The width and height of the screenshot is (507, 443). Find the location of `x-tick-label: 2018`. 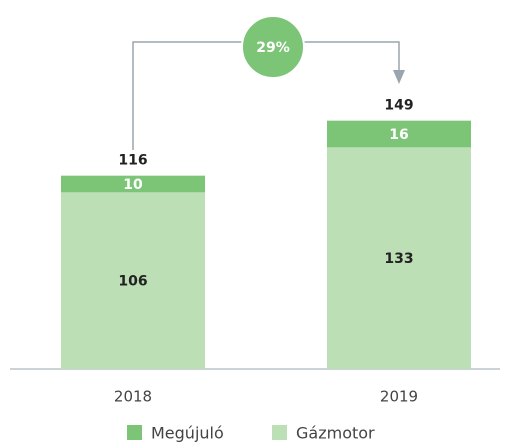

x-tick-label: 2018 is located at coordinates (133, 397).